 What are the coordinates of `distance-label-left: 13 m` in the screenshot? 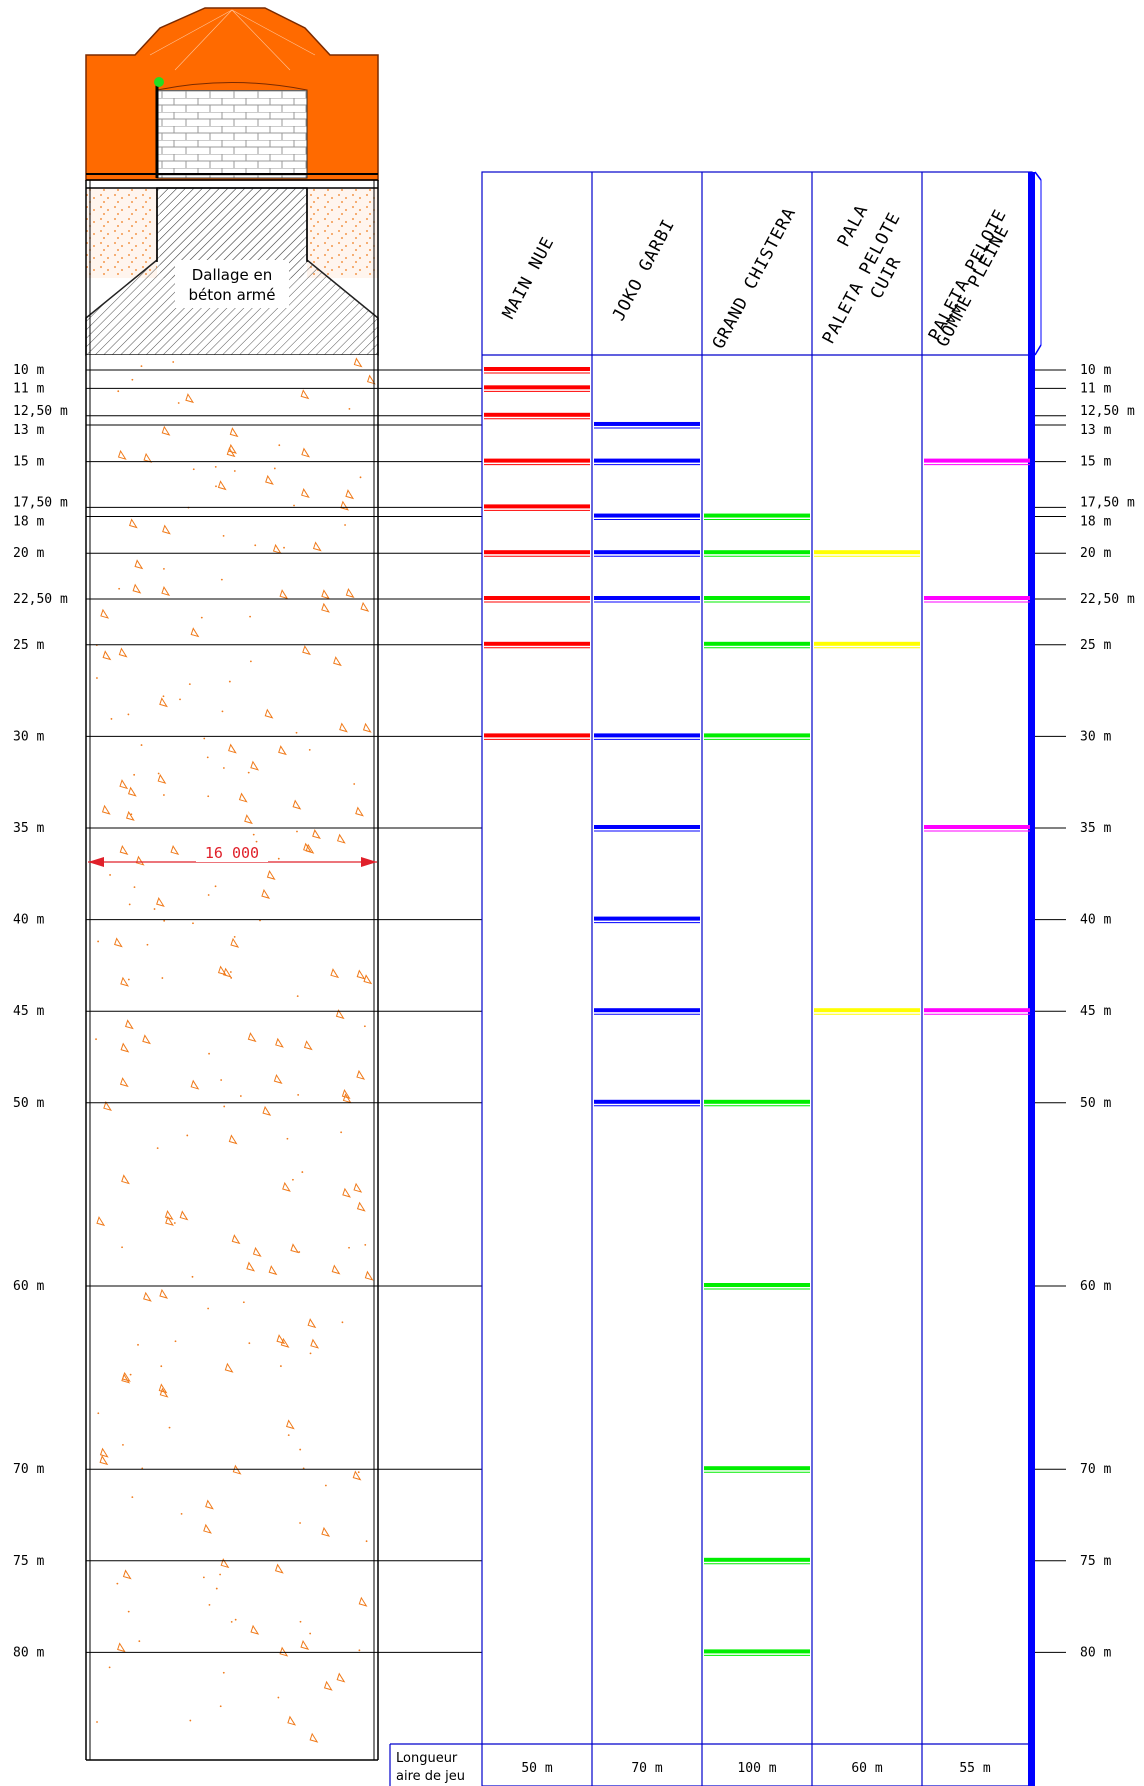 It's located at (28, 430).